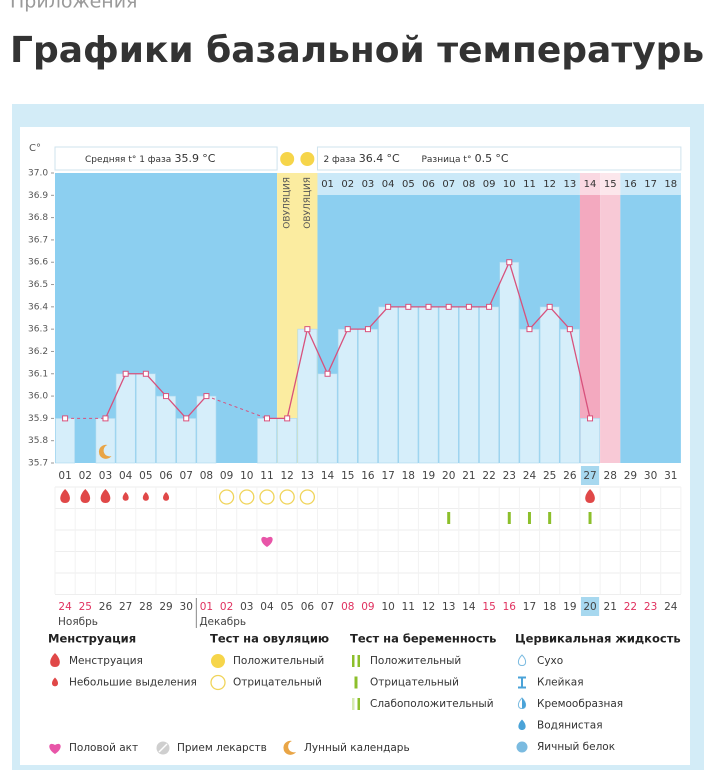 This screenshot has height=770, width=704. Describe the element at coordinates (186, 476) in the screenshot. I see `cycle-day: 07` at that location.